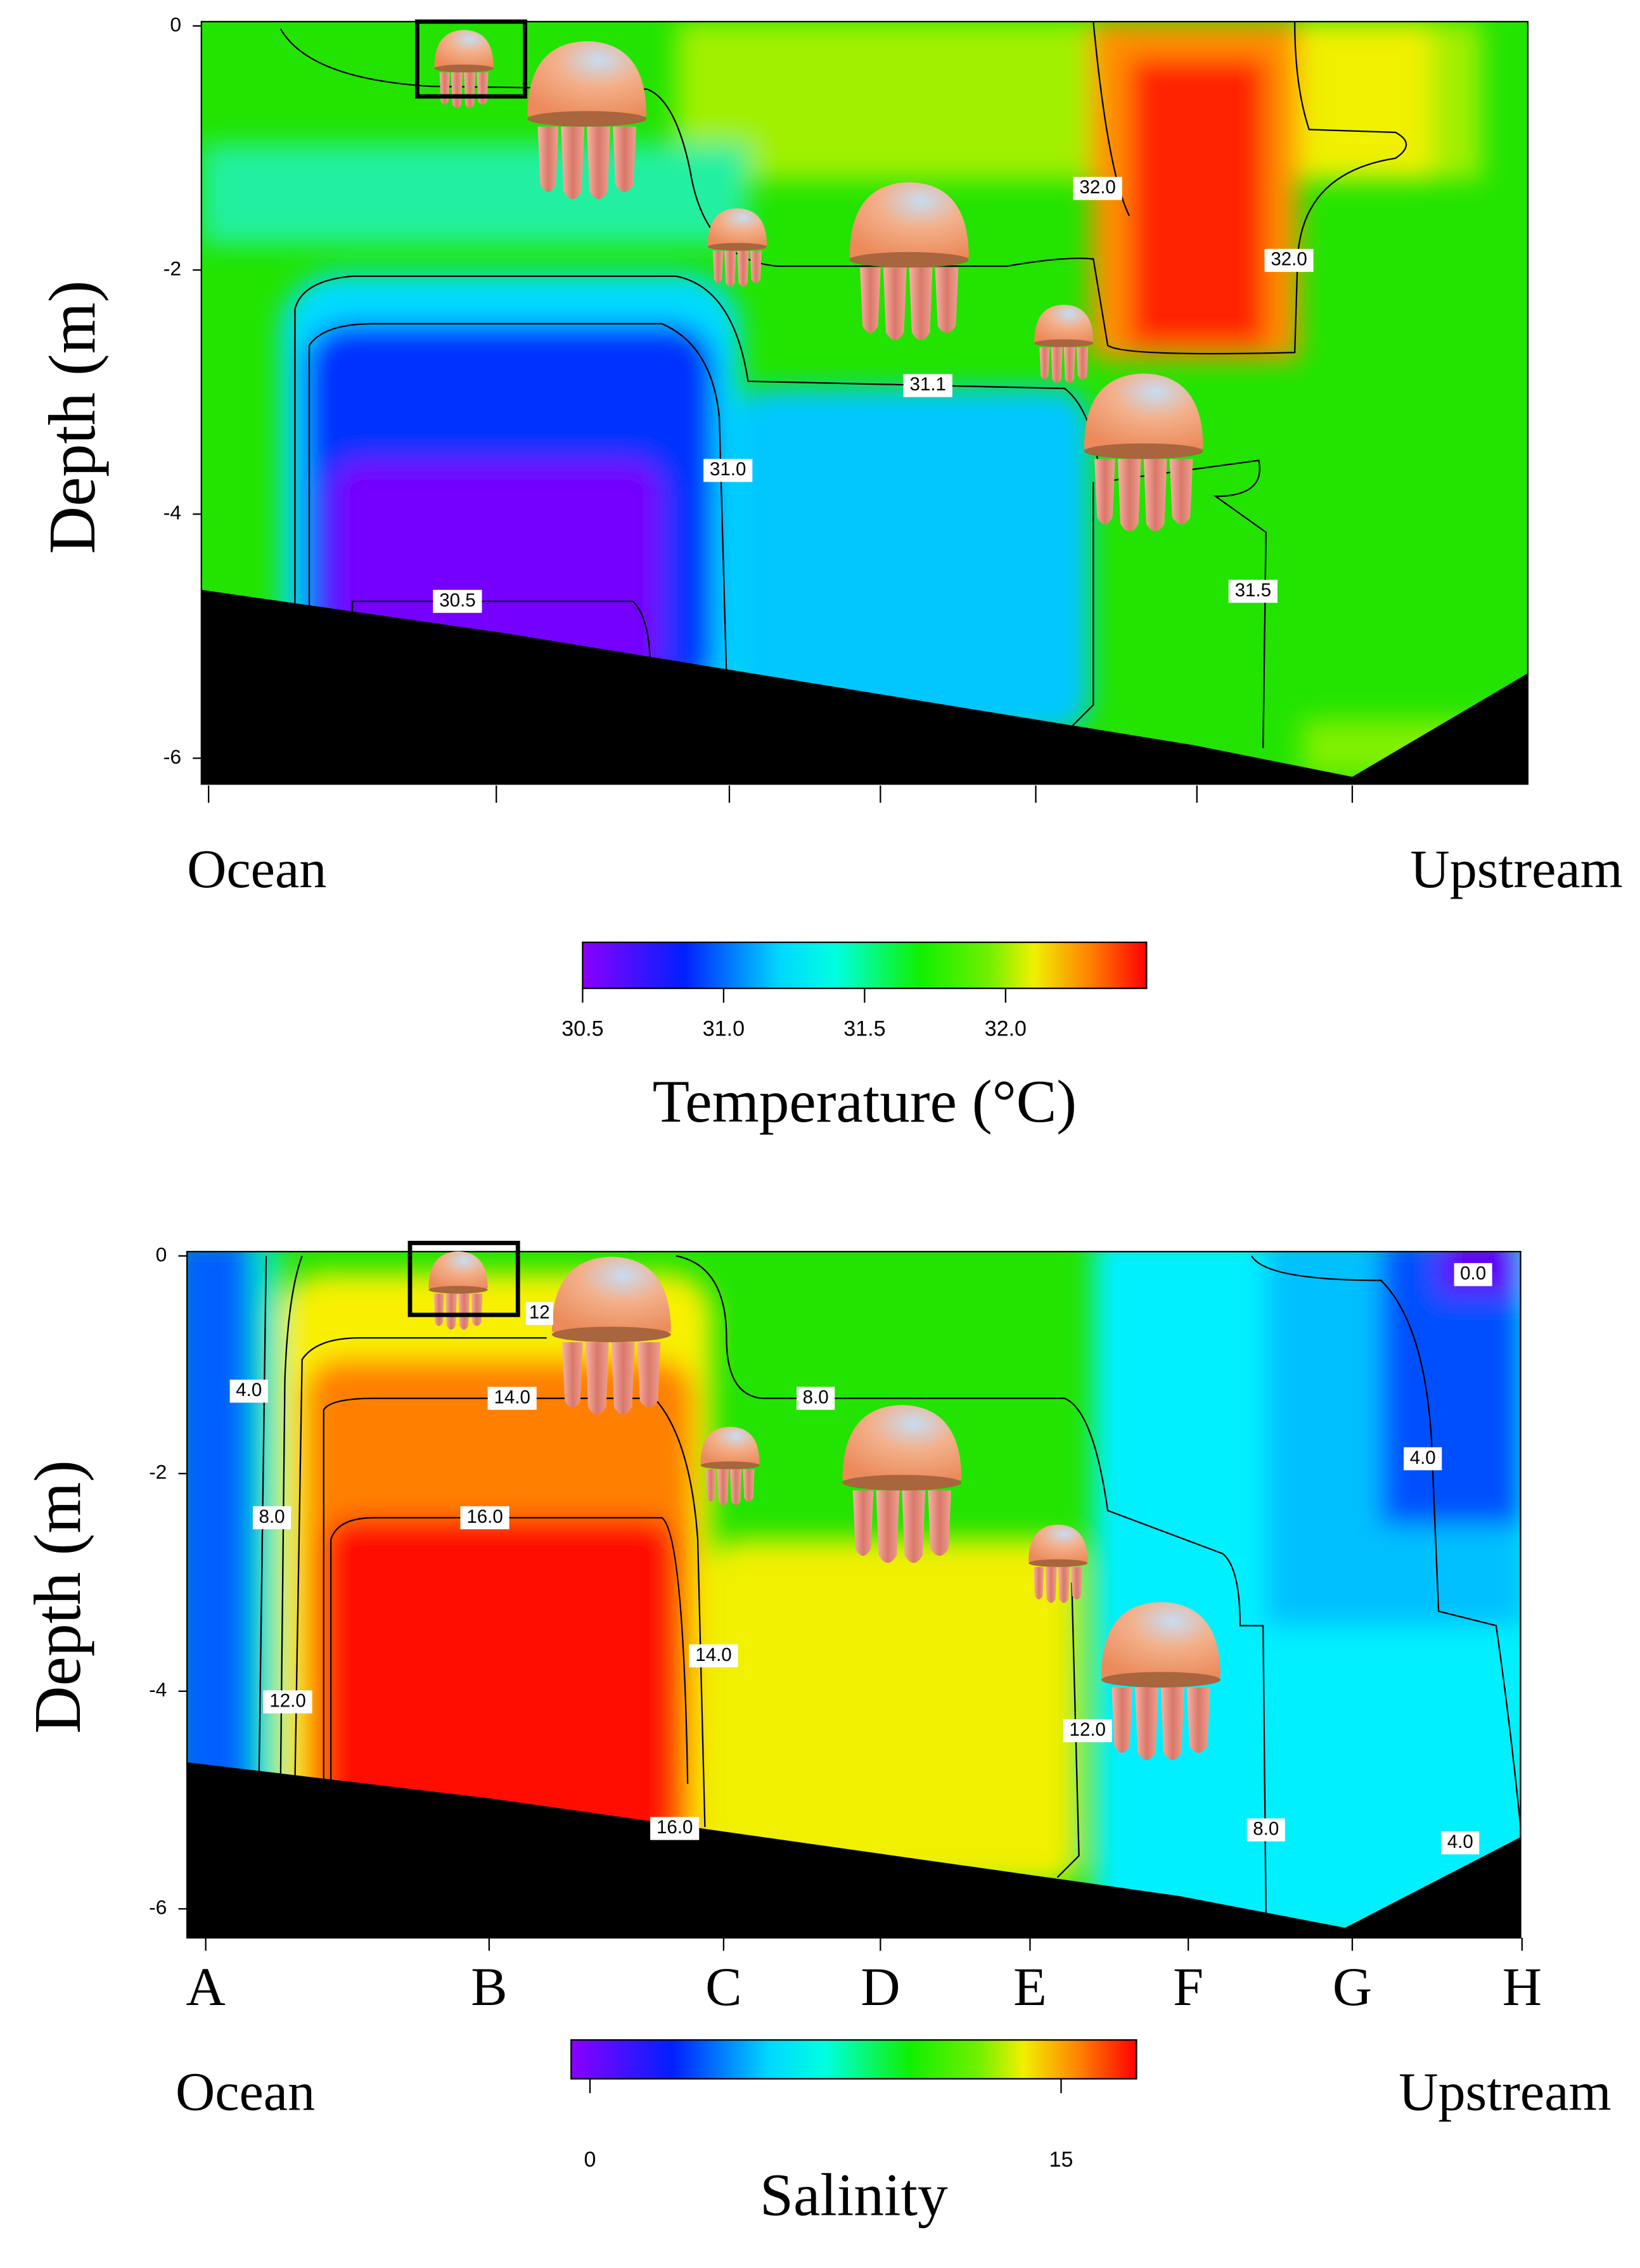 The image size is (1640, 2268). Describe the element at coordinates (864, 1028) in the screenshot. I see `colorbar-tick-label: 31.5` at that location.